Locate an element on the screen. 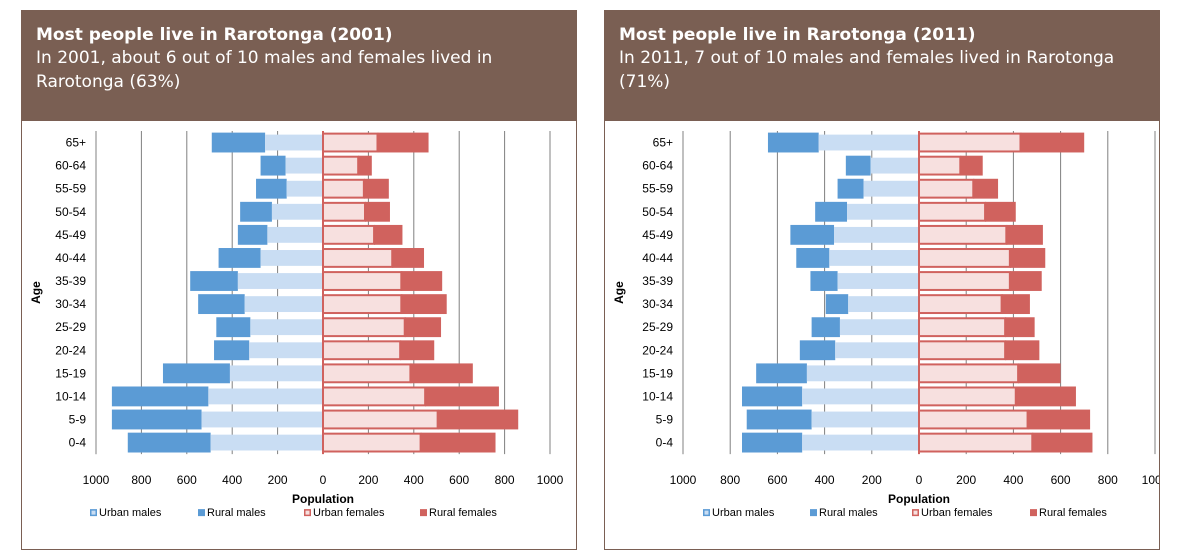 Image resolution: width=1181 pixels, height=559 pixels. x-axis-title: Population is located at coordinates (323, 499).